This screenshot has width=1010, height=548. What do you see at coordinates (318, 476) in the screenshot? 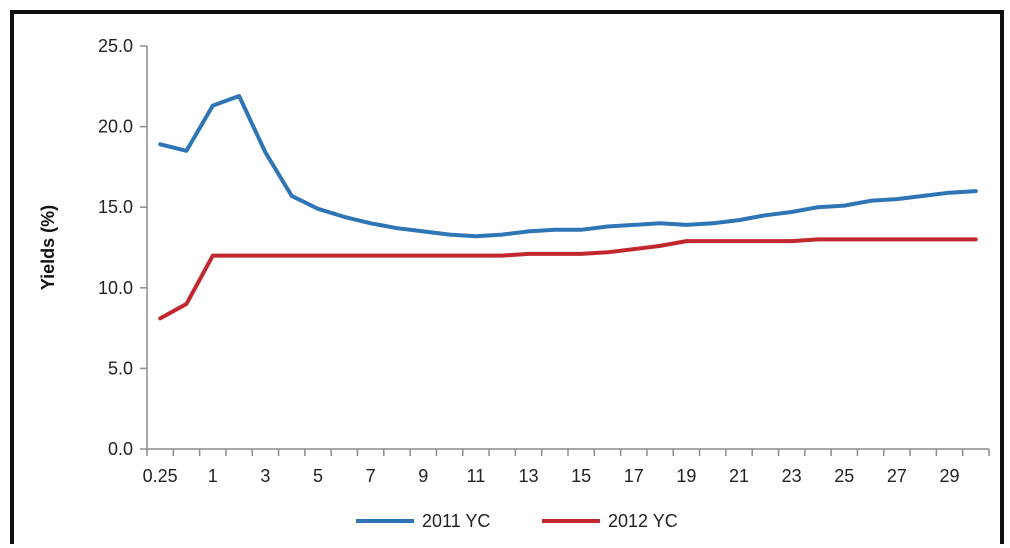
I see `x-tick-label: 5` at bounding box center [318, 476].